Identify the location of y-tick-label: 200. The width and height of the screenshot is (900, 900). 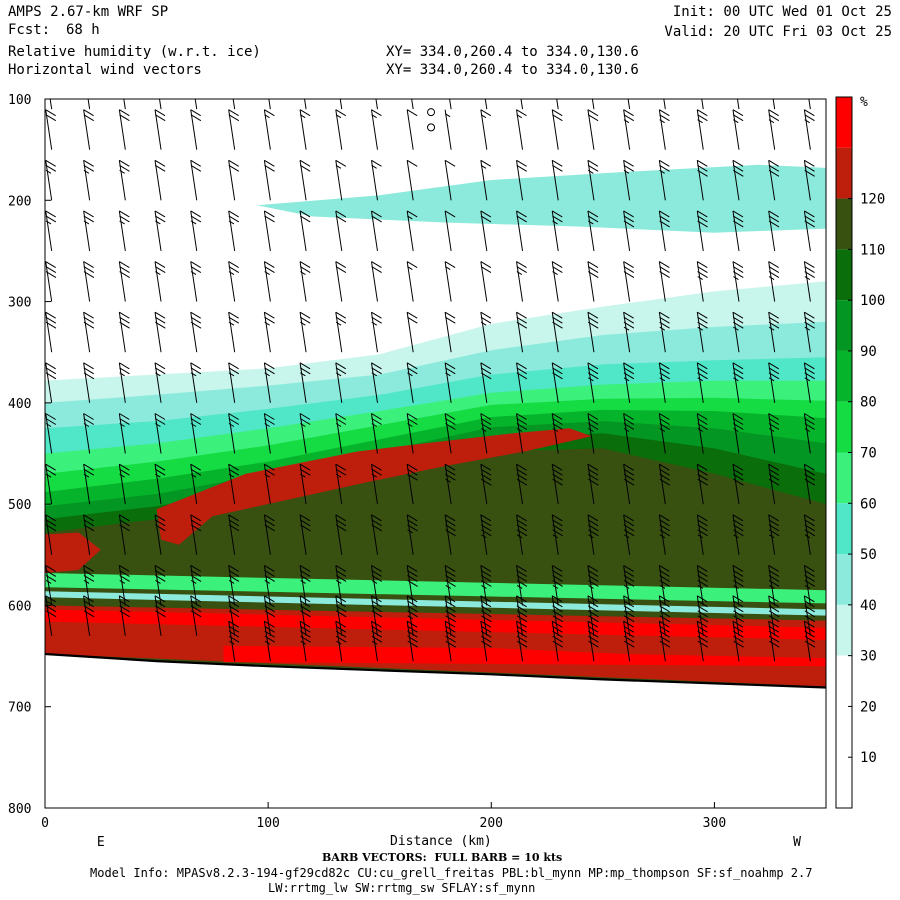
(19, 201).